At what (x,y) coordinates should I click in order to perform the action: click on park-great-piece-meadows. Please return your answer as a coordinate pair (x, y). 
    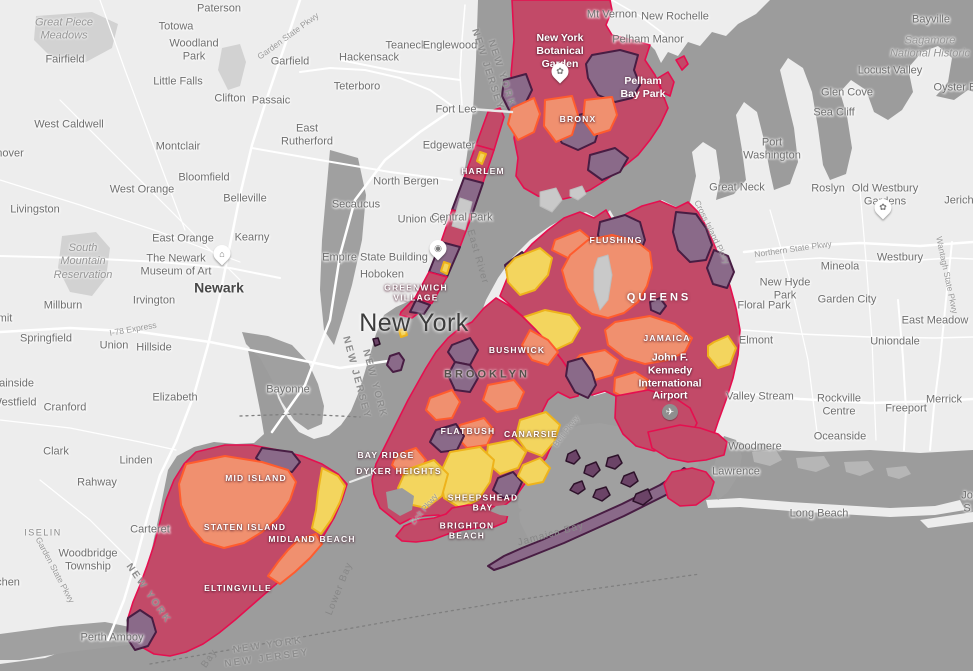
    Looking at the image, I should click on (76, 37).